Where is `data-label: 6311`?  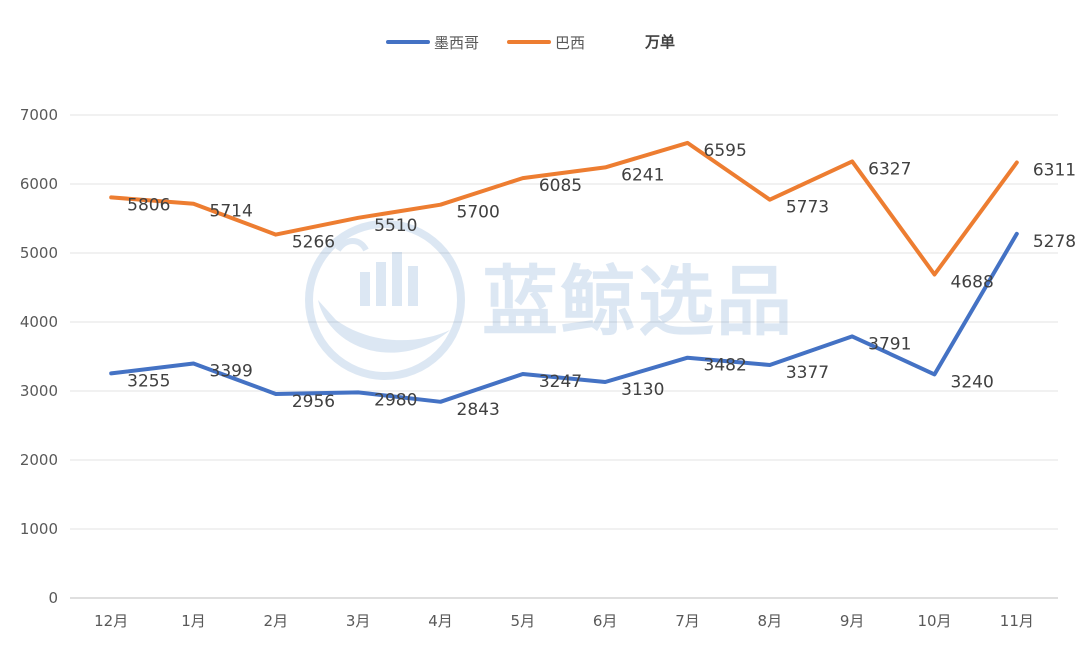
data-label: 6311 is located at coordinates (1054, 171).